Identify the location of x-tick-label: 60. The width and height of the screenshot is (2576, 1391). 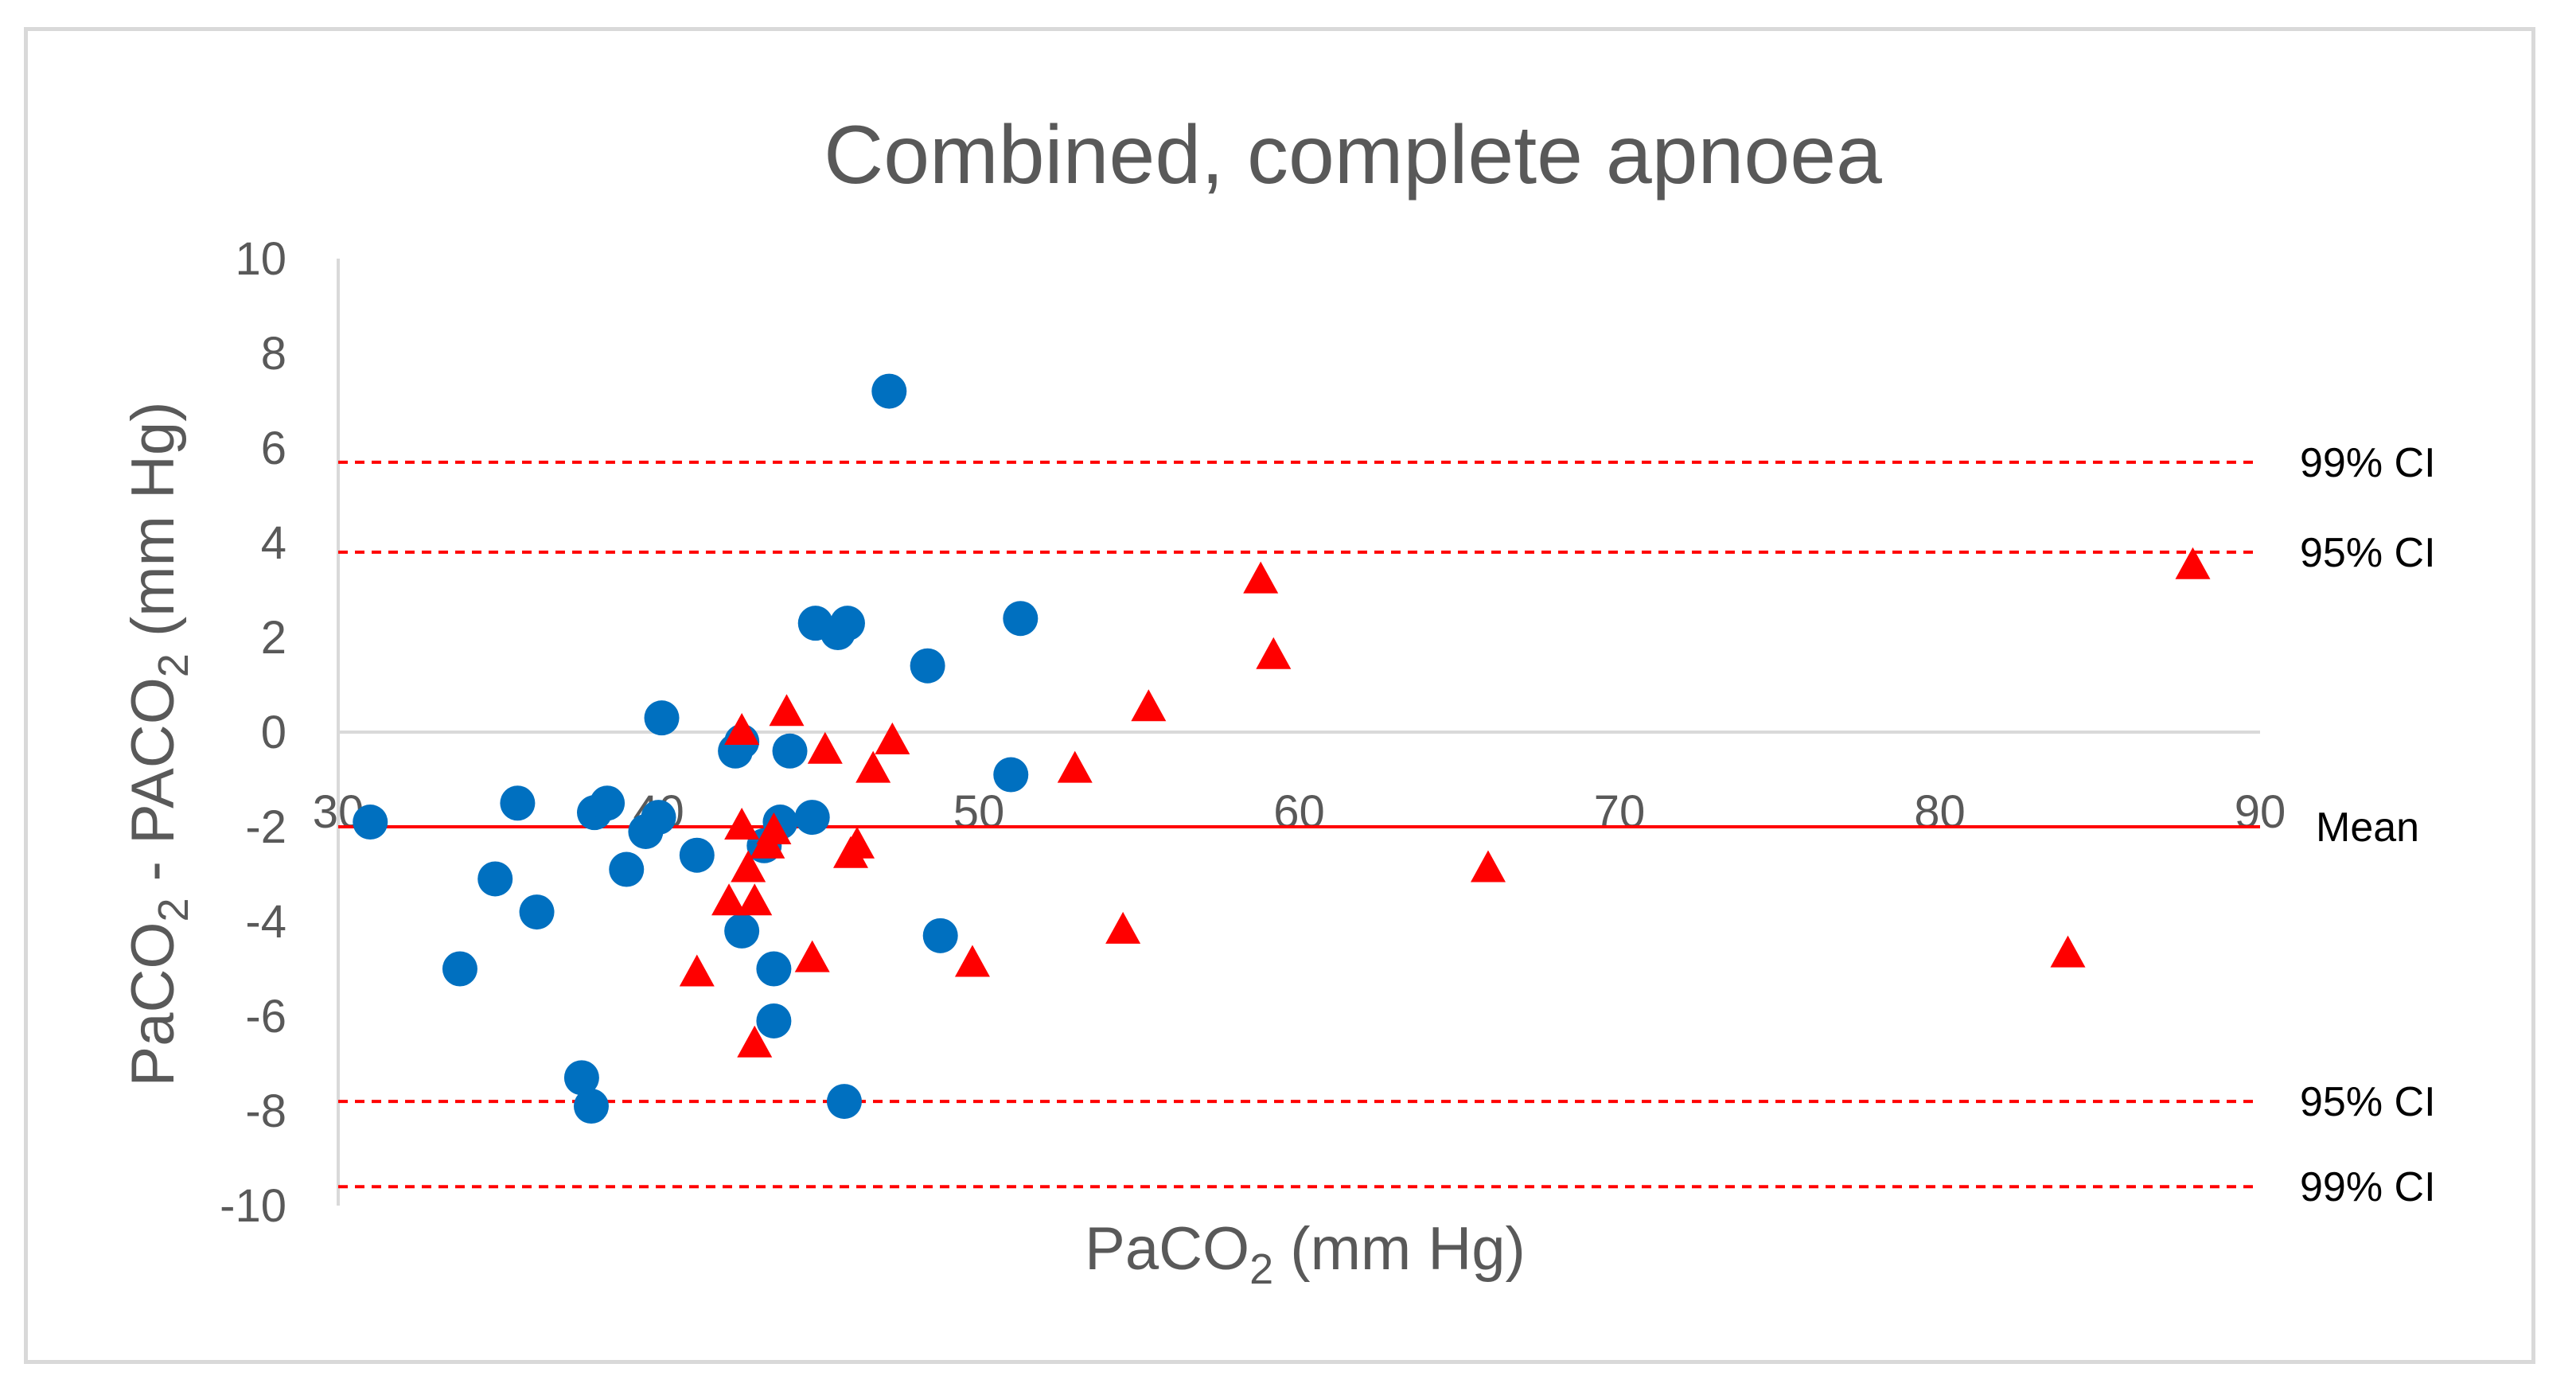
(1299, 812).